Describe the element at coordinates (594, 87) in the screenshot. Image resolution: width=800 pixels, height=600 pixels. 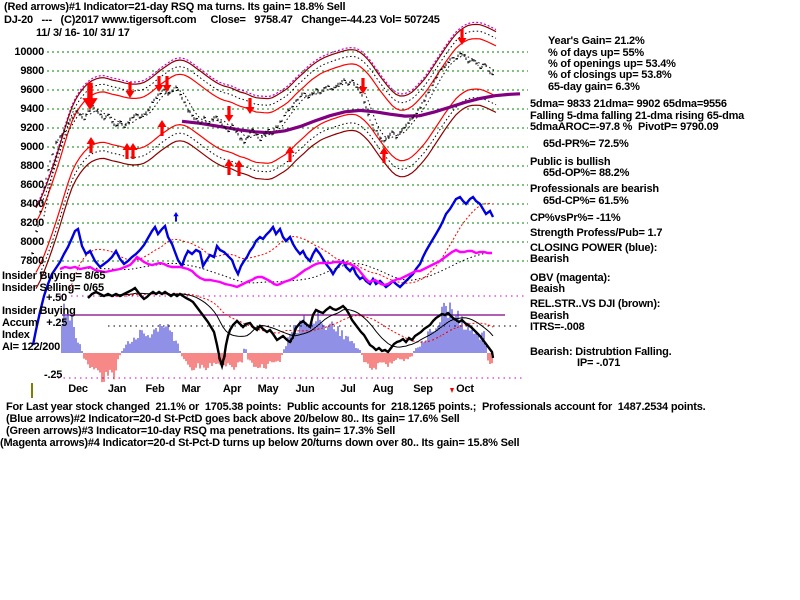
I see `analysis-panel-line: 65-day gain= 6.3%` at that location.